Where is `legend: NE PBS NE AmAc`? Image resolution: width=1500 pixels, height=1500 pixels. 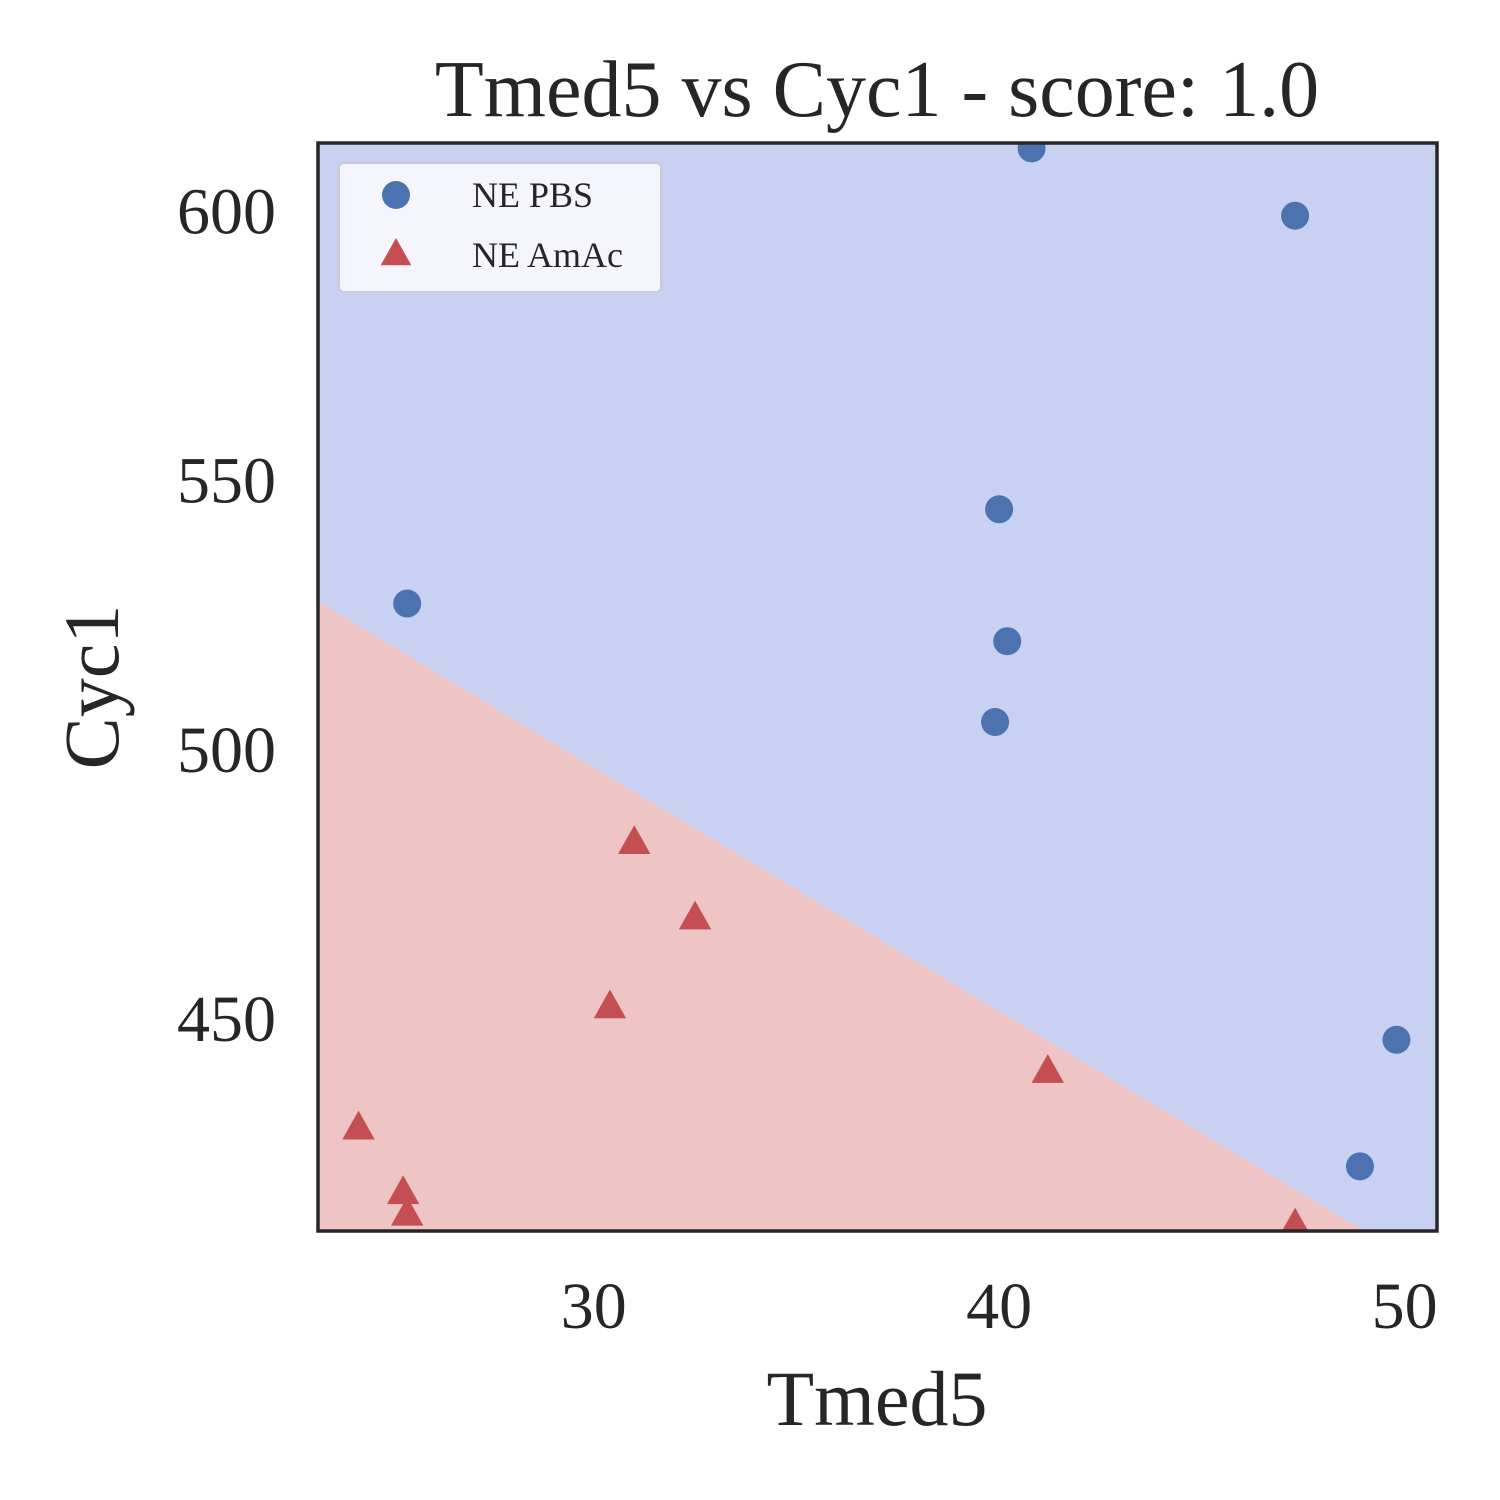 legend: NE PBS NE AmAc is located at coordinates (500, 227).